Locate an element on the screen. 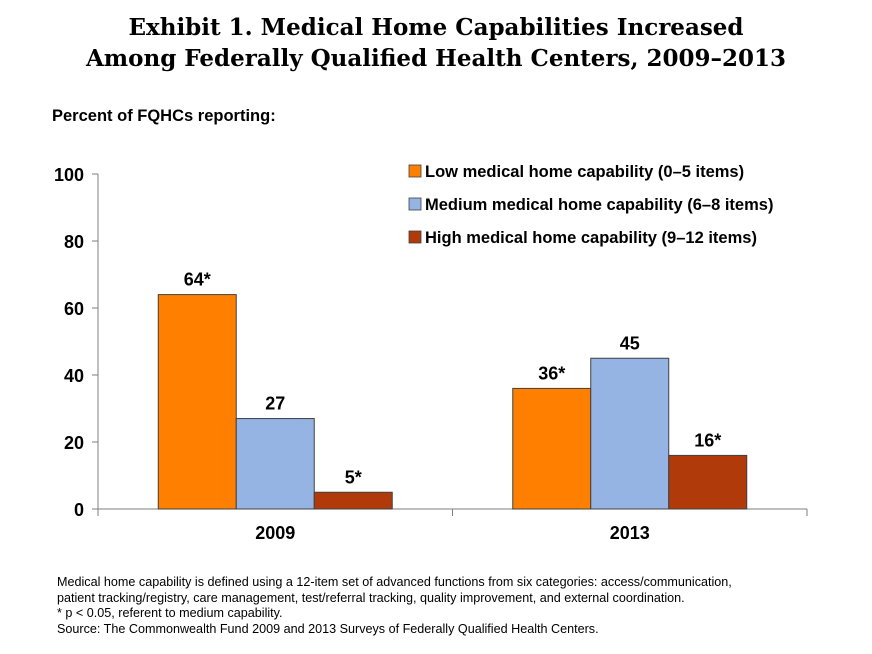 The height and width of the screenshot is (654, 872). y-tick-label: 40 is located at coordinates (74, 376).